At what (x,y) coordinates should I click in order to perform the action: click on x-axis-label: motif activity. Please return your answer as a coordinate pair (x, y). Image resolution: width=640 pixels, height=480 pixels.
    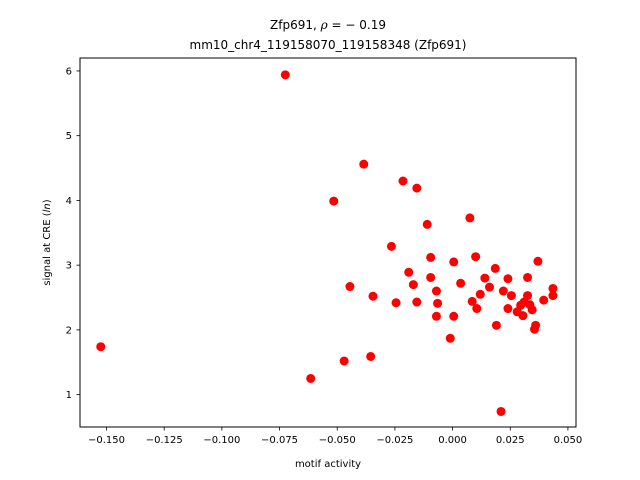
    Looking at the image, I should click on (328, 464).